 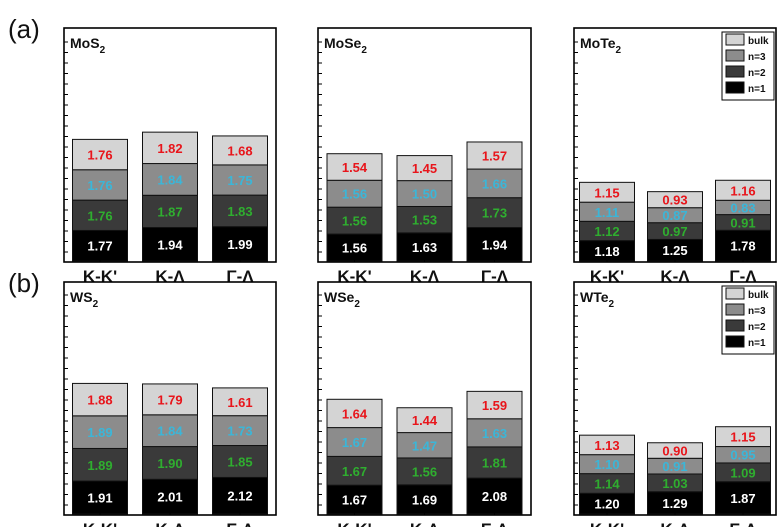 I want to click on bar-value-label: 1.90, so click(x=169, y=463).